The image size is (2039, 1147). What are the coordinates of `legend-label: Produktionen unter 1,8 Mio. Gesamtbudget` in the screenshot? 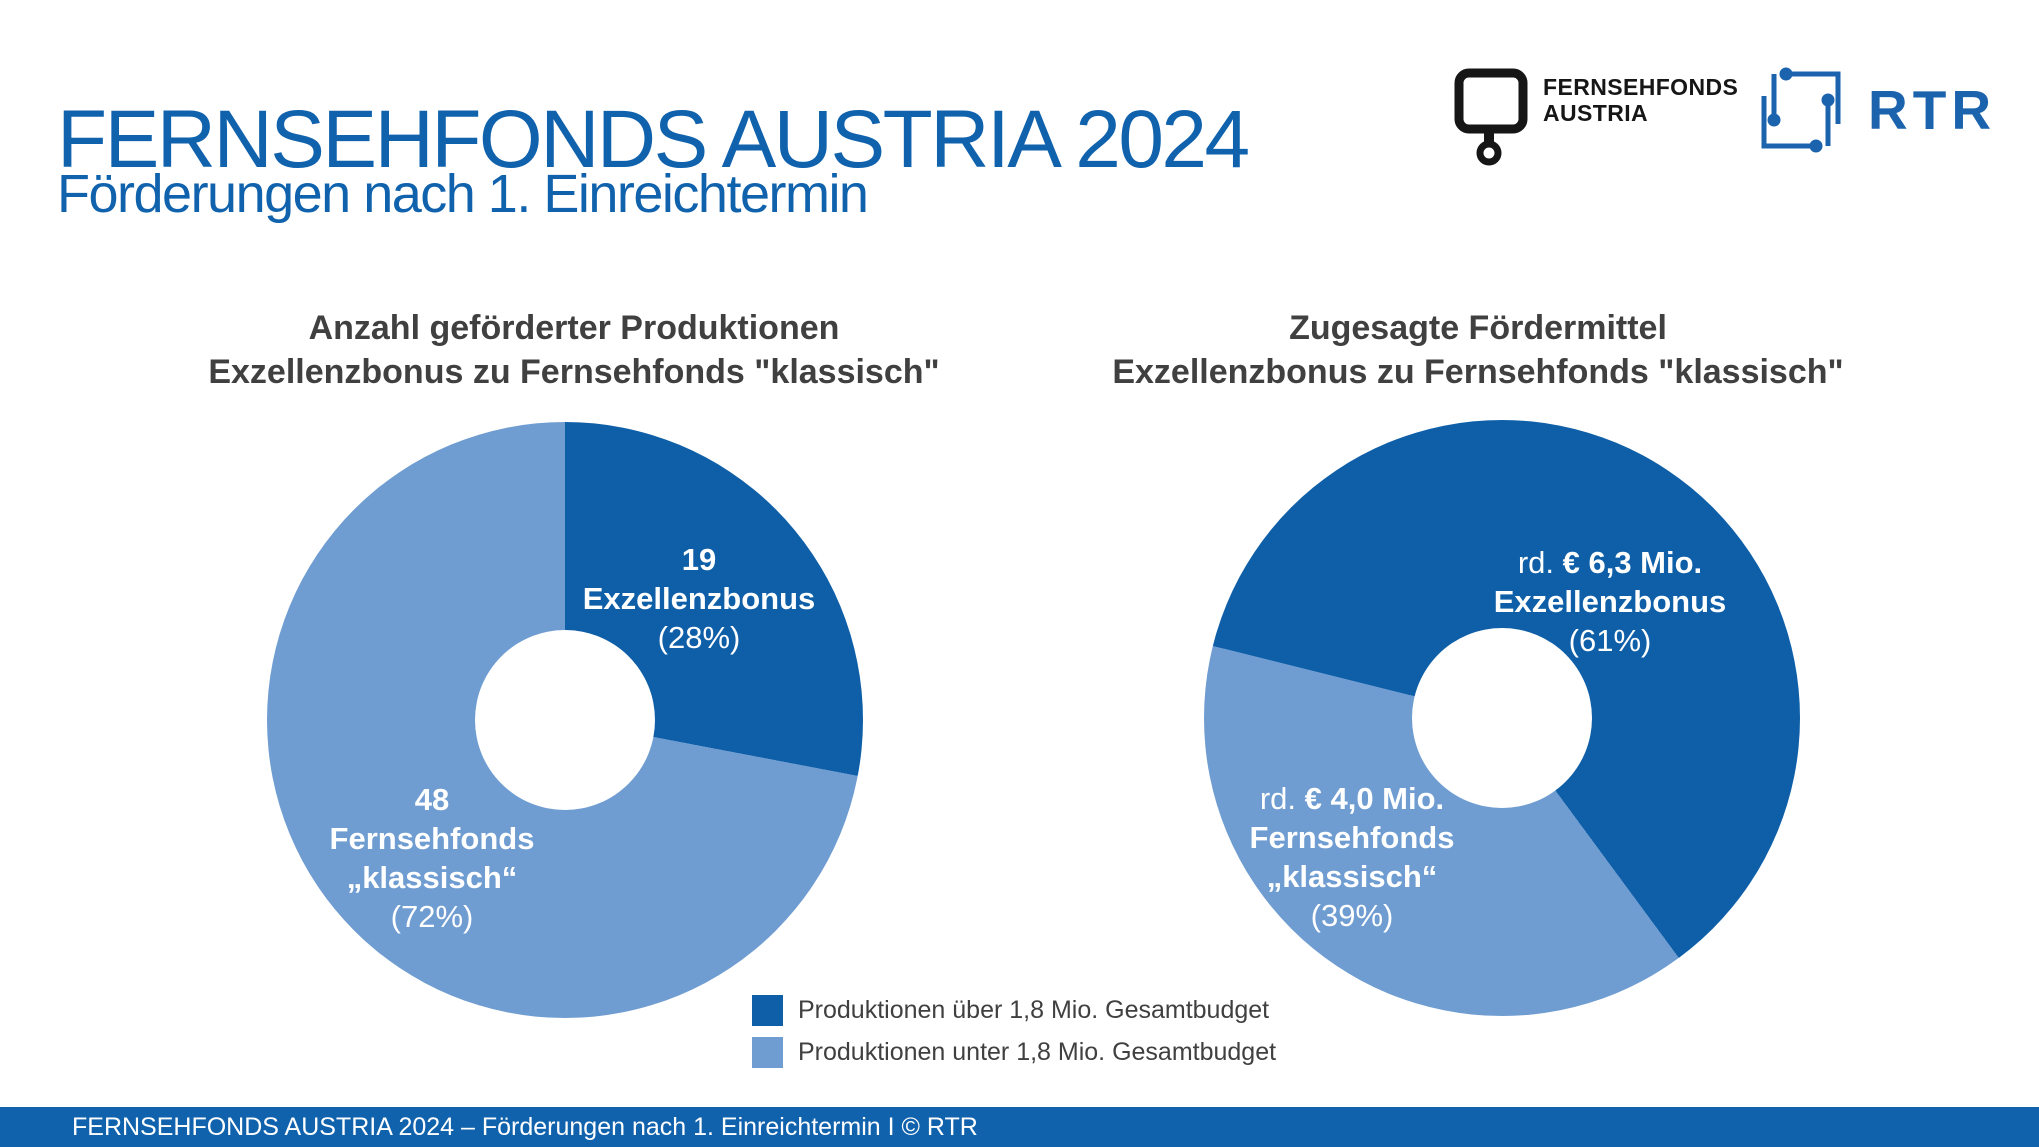 It's located at (1037, 1052).